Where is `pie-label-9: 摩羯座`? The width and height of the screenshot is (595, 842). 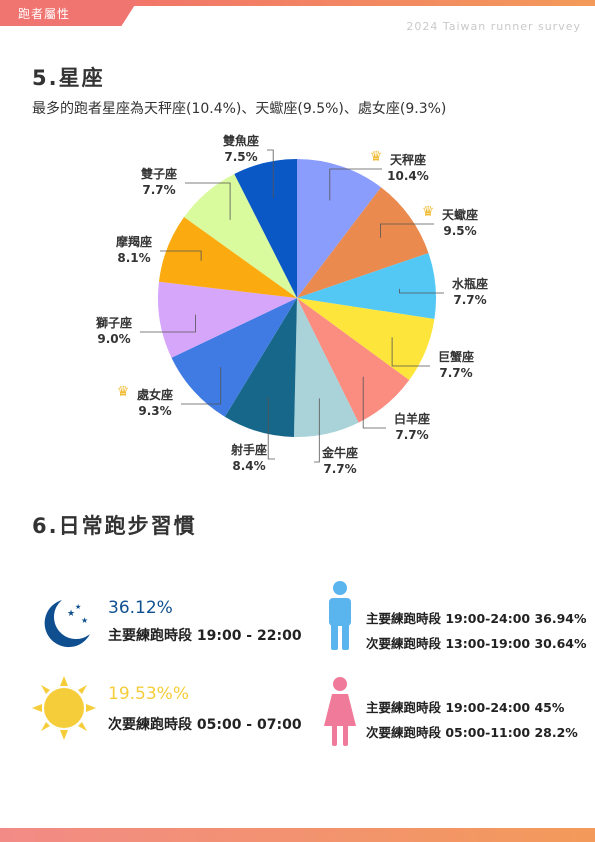
pie-label-9: 摩羯座 is located at coordinates (134, 241).